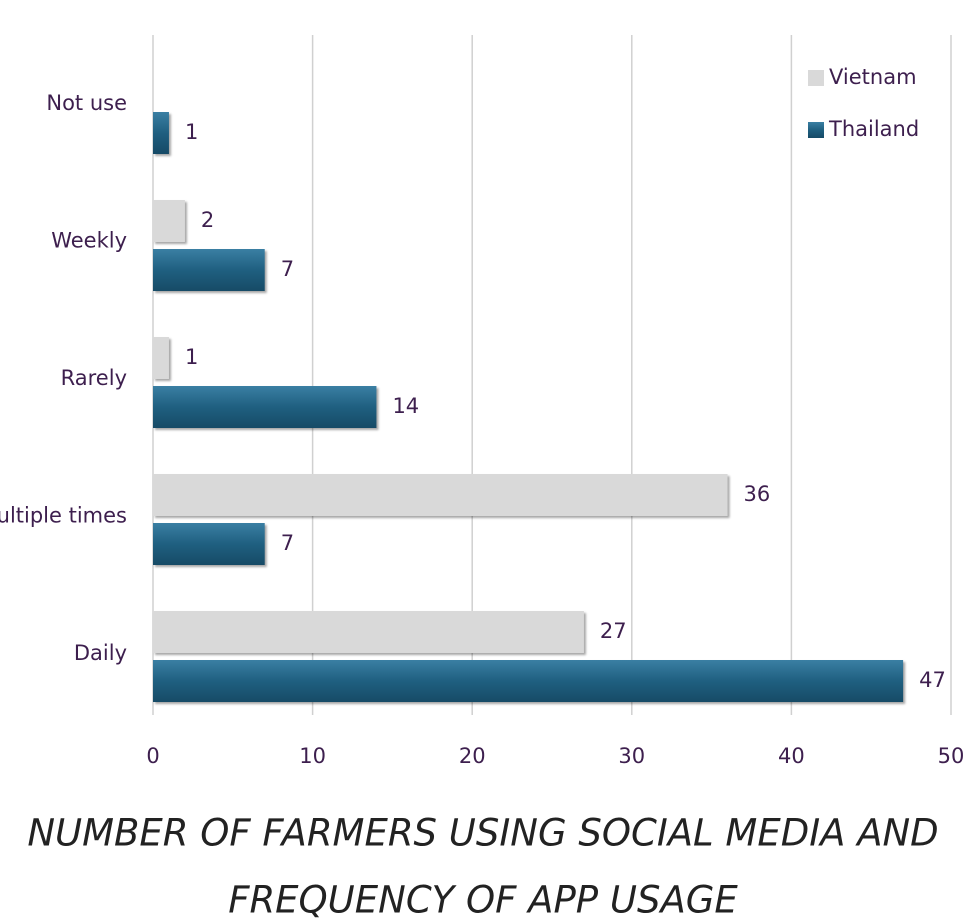  What do you see at coordinates (791, 756) in the screenshot?
I see `x-tick-label: 40` at bounding box center [791, 756].